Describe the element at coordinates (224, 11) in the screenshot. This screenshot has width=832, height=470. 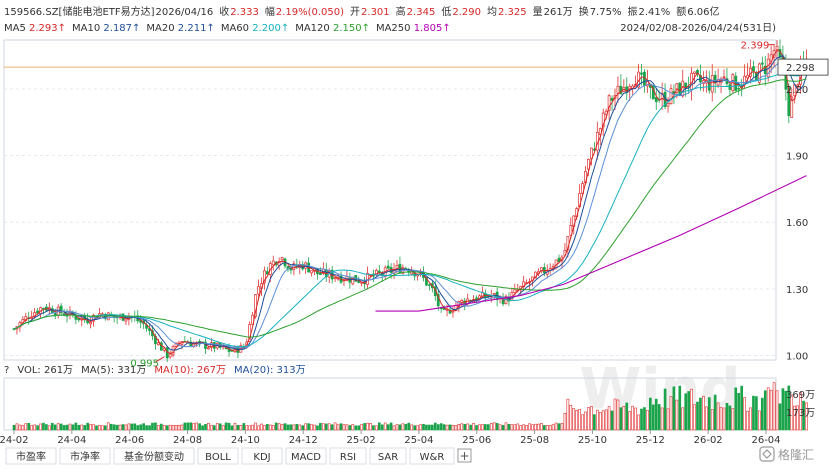
I see `header-field: 收` at that location.